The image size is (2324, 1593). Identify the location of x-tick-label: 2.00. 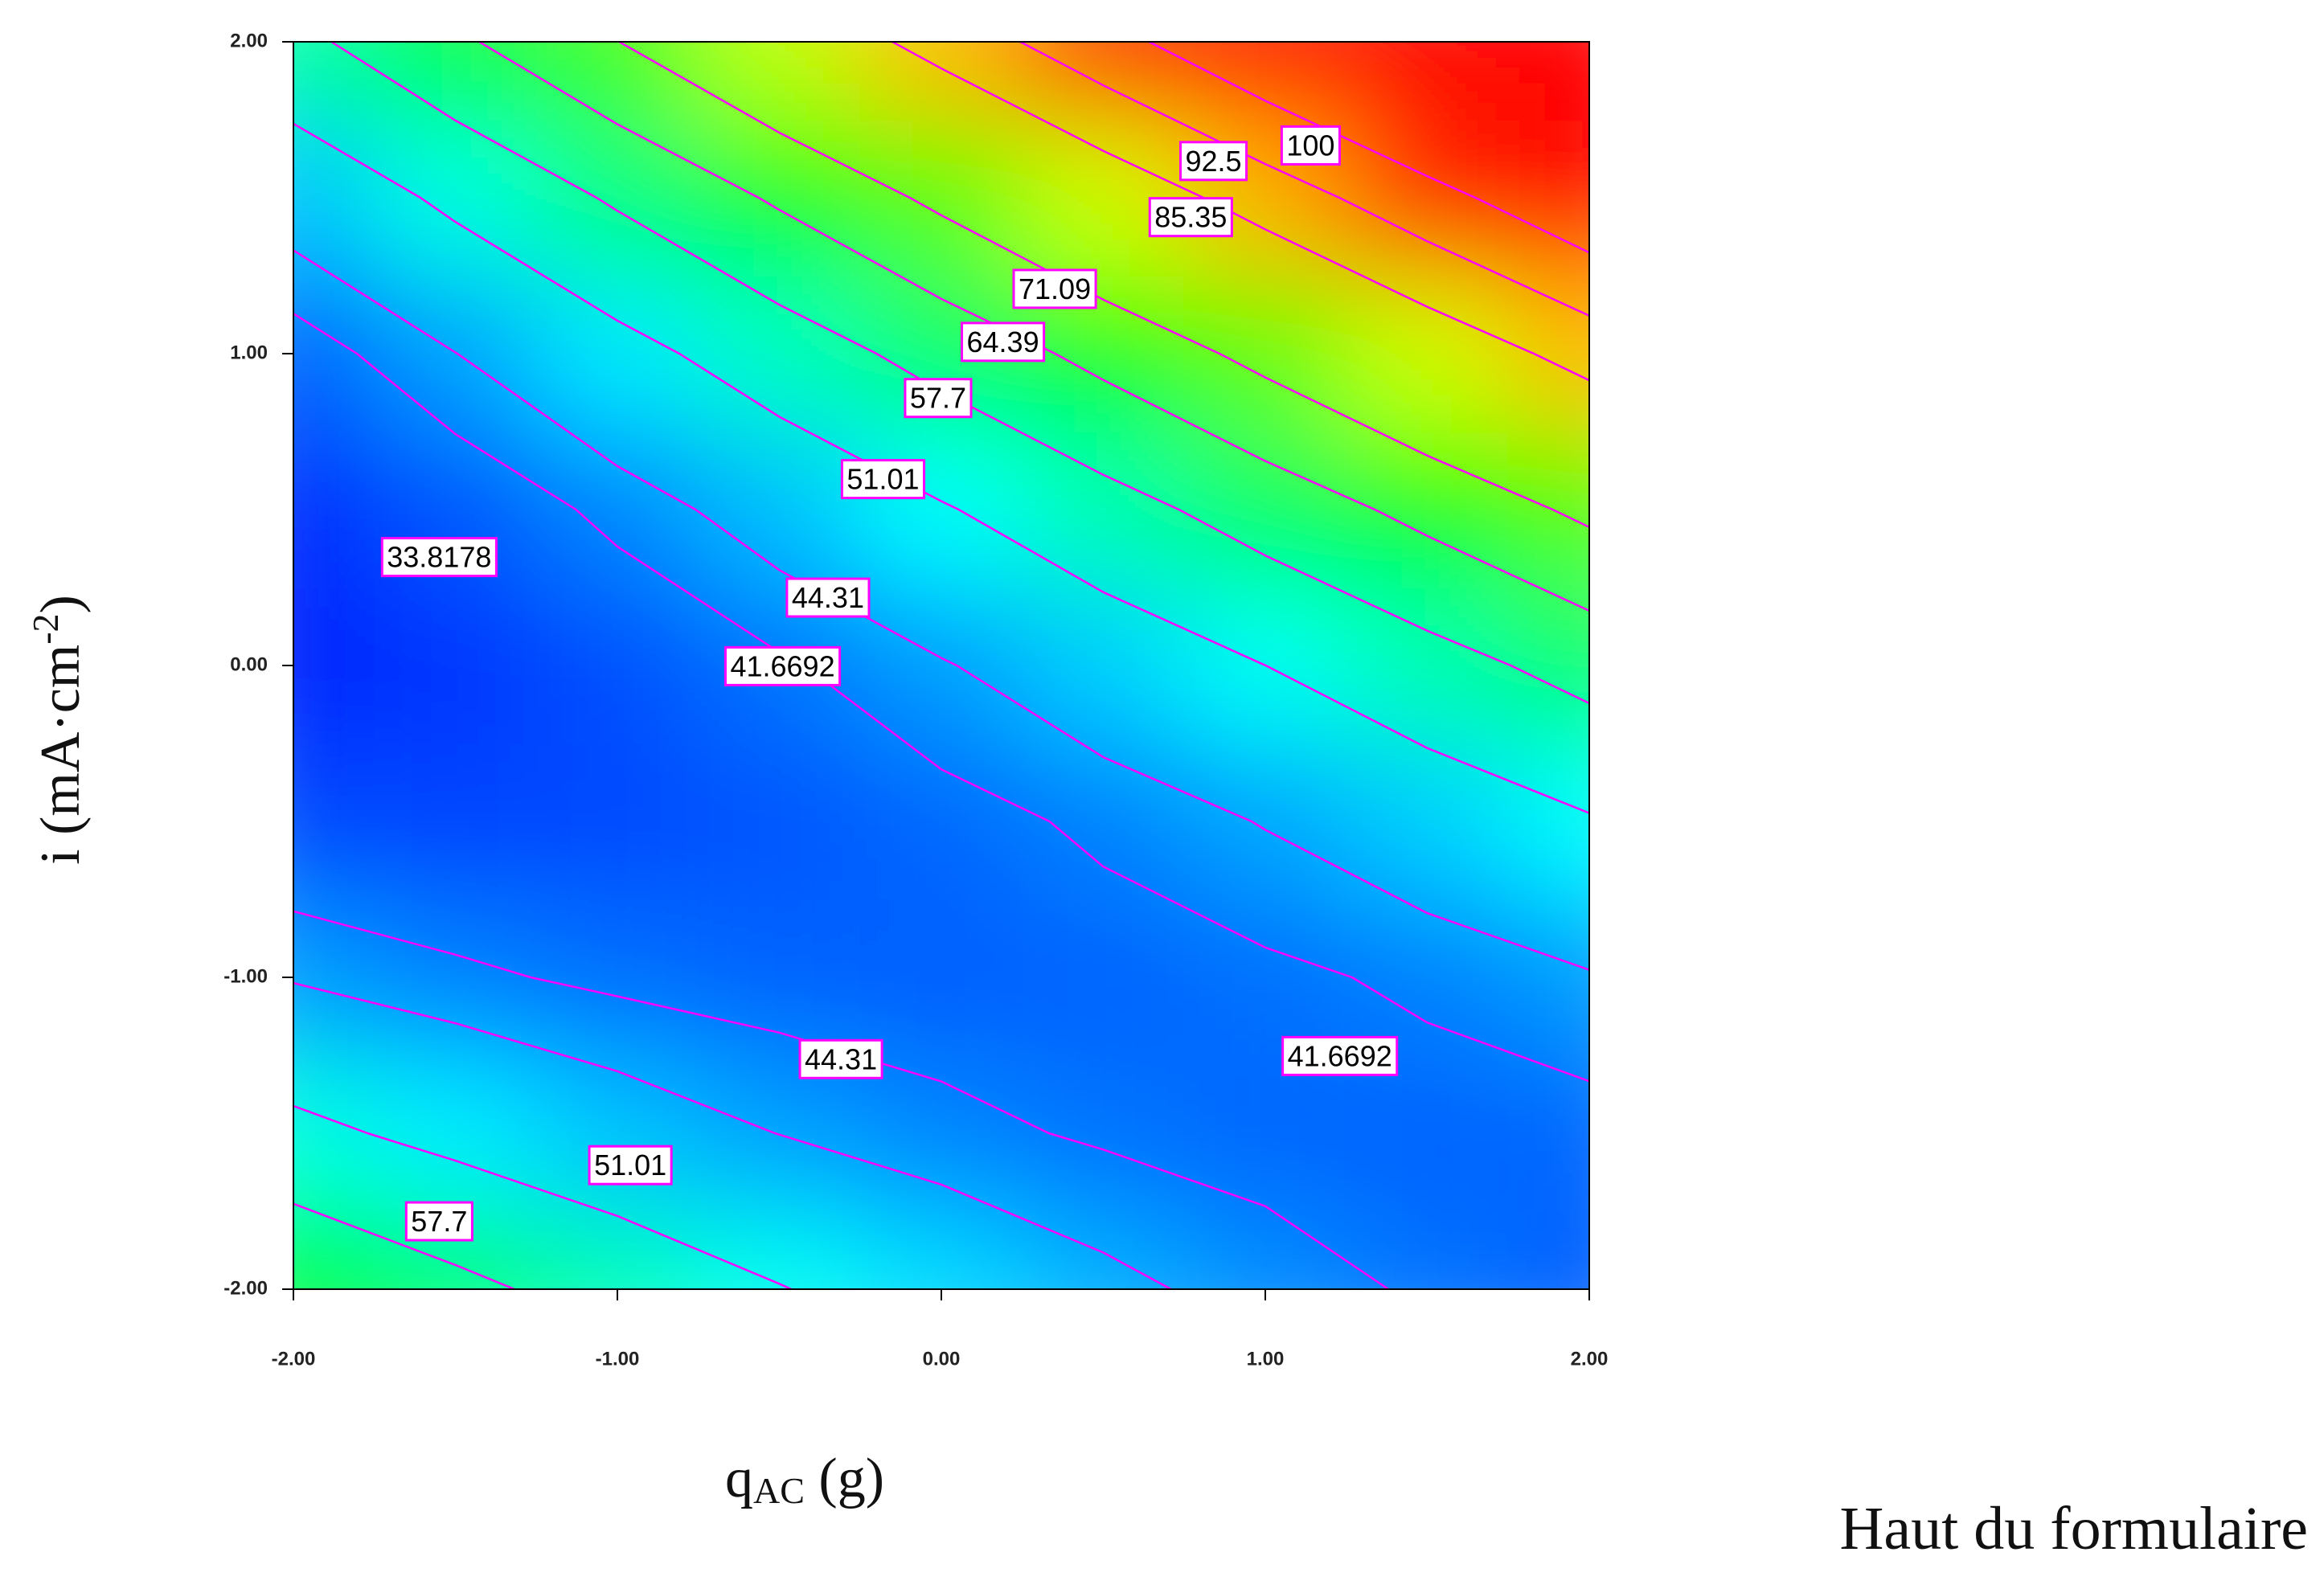
(1590, 1359).